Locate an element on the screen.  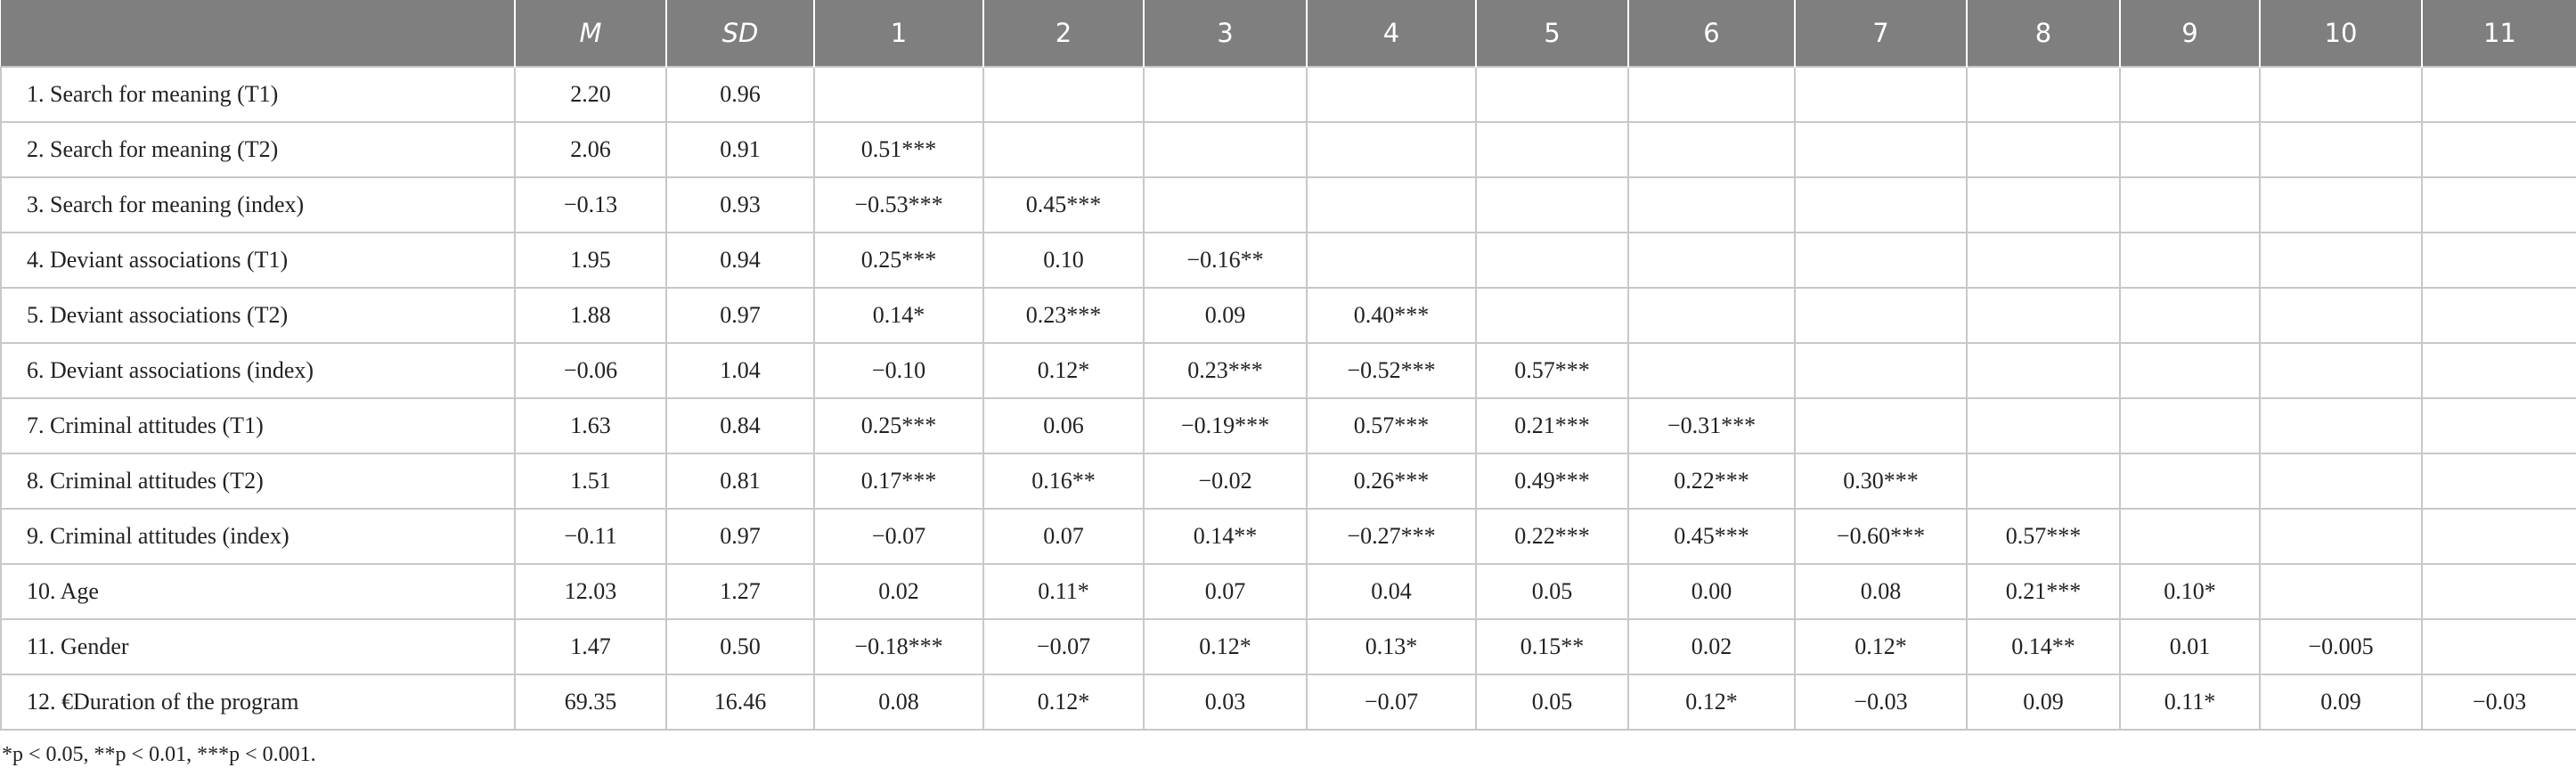
row-label: 9. Criminal attitudes (index) is located at coordinates (258, 536).